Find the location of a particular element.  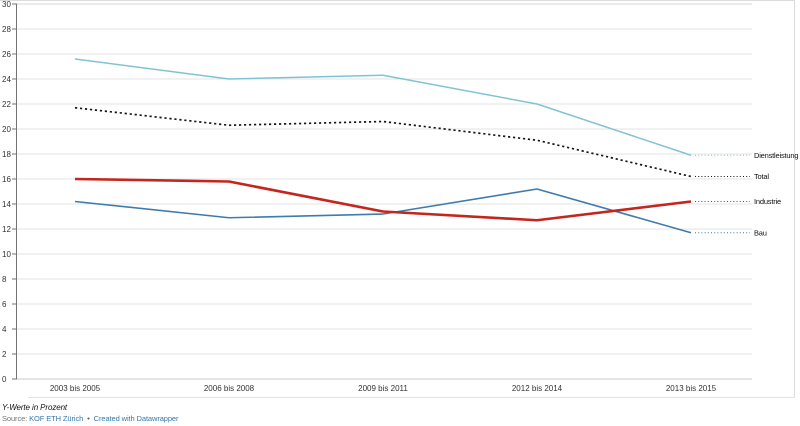

y-axis-label: 30 is located at coordinates (6, 4).